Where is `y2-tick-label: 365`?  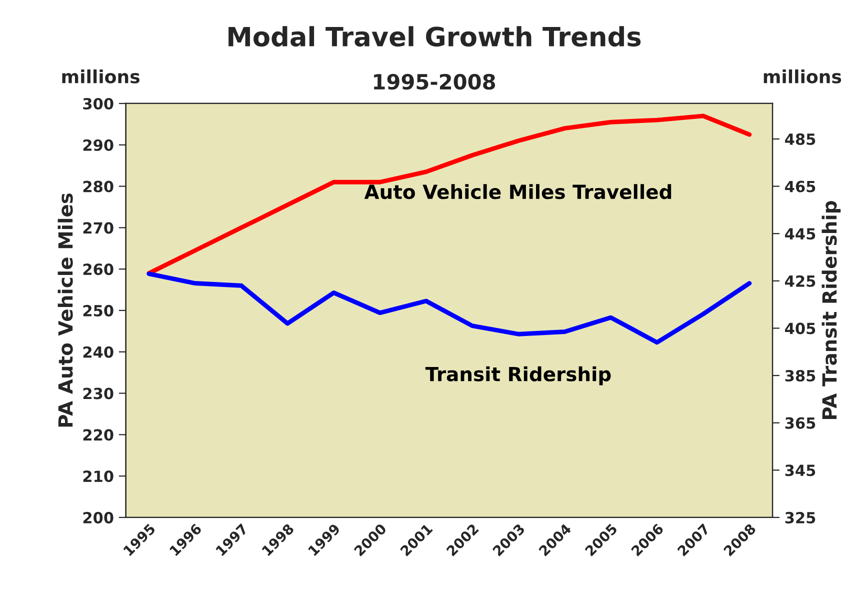 y2-tick-label: 365 is located at coordinates (800, 423).